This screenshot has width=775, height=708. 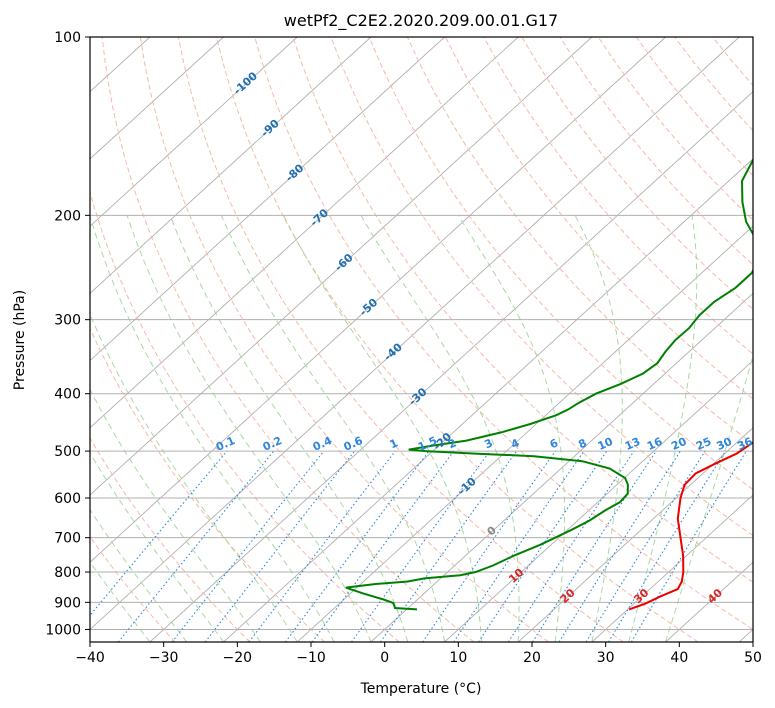 What do you see at coordinates (67, 603) in the screenshot?
I see `y-tick-label: 900` at bounding box center [67, 603].